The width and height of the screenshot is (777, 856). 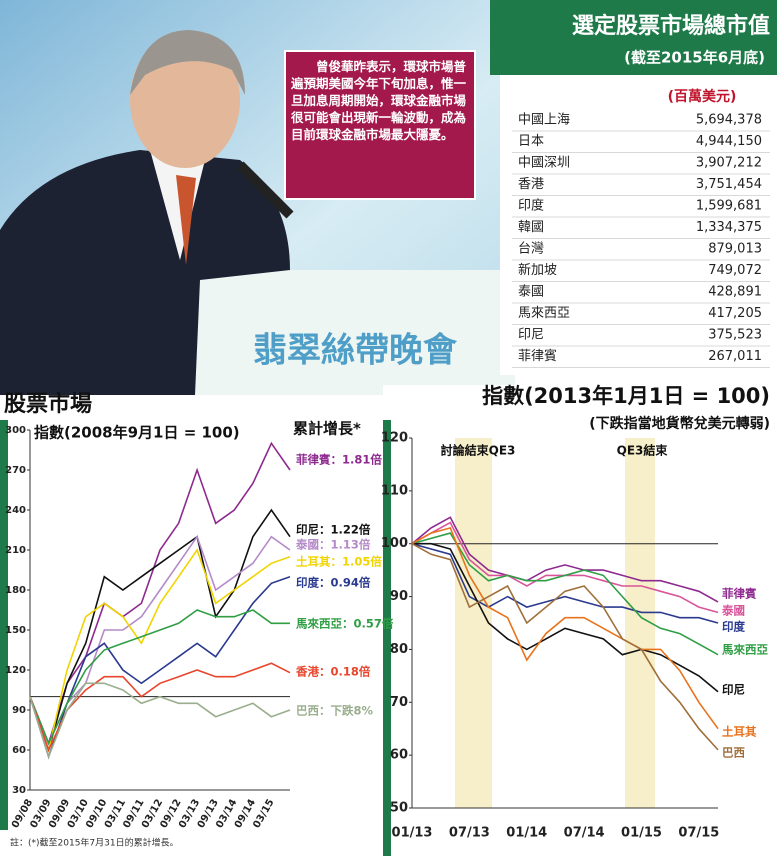 What do you see at coordinates (729, 141) in the screenshot?
I see `row-value: 4,944,150` at bounding box center [729, 141].